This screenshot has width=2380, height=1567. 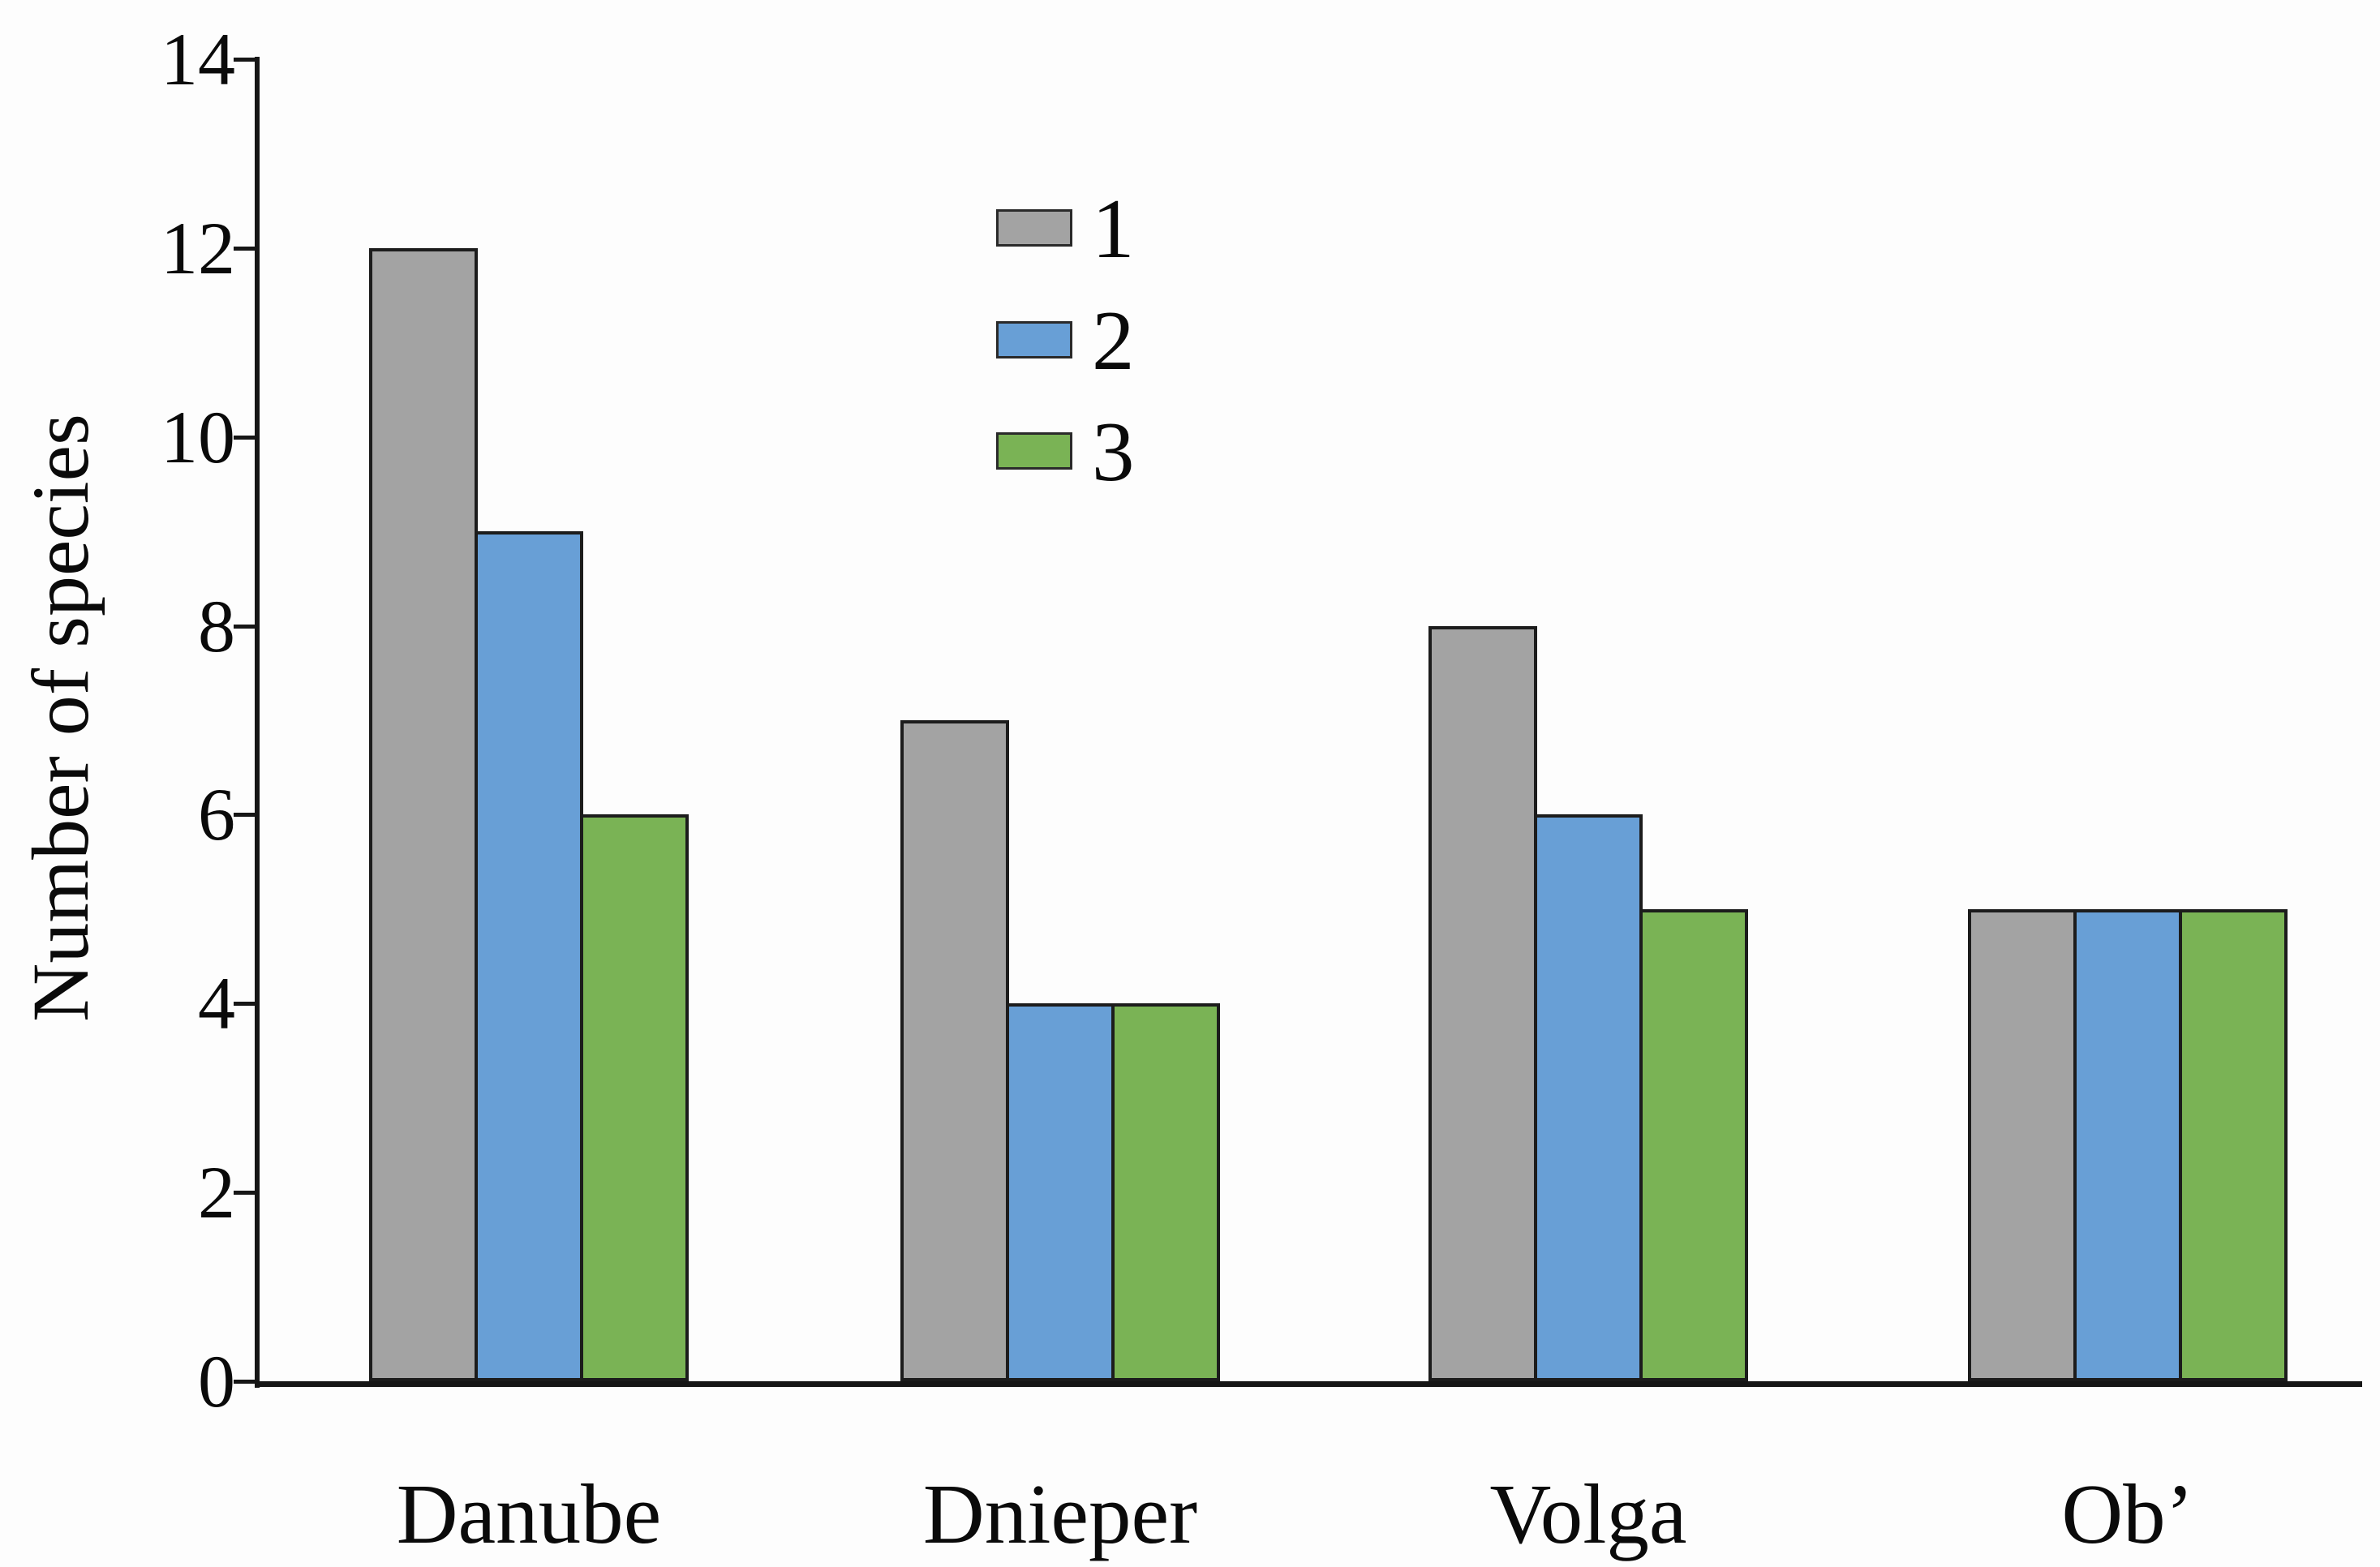 I want to click on y-tick-label-4: 4, so click(x=216, y=1003).